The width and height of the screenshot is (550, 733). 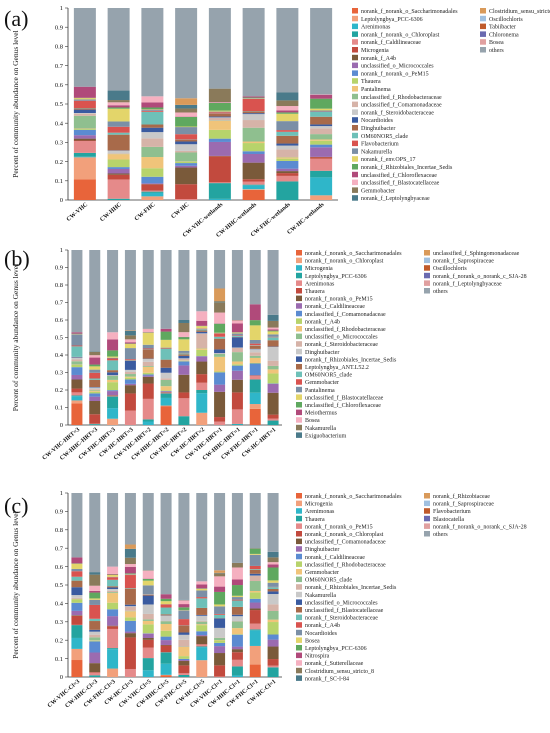 What do you see at coordinates (376, 28) in the screenshot?
I see `legend-label: Arenimonas` at bounding box center [376, 28].